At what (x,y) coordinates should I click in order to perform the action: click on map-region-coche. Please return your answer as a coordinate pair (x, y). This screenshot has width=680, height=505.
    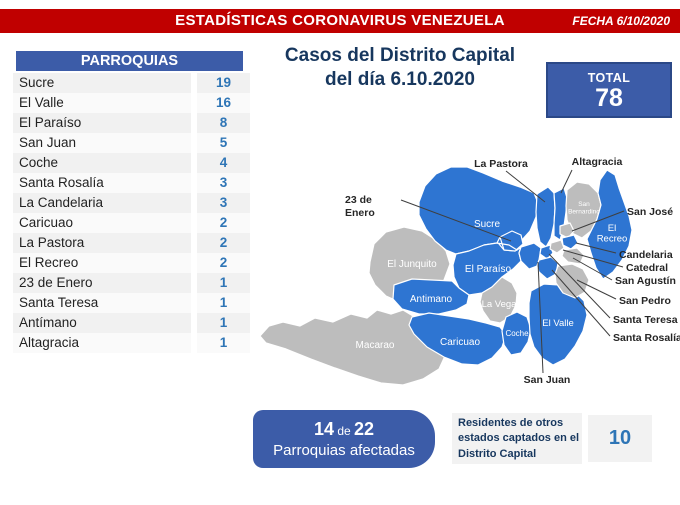
    Looking at the image, I should click on (516, 333).